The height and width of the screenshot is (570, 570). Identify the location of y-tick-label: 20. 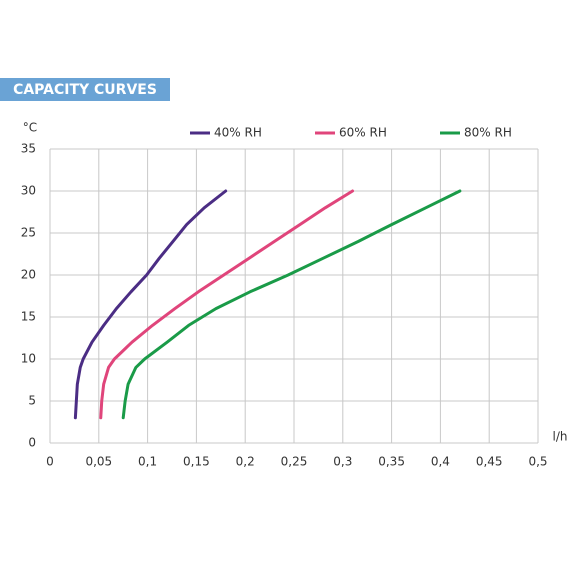
(28, 275).